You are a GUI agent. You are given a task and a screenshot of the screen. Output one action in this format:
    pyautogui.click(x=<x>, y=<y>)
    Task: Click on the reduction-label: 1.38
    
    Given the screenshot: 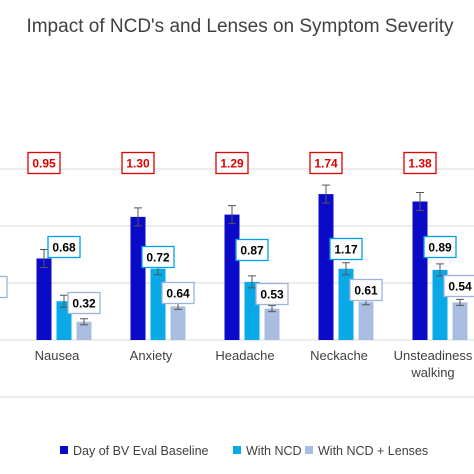 What is the action you would take?
    pyautogui.click(x=420, y=164)
    